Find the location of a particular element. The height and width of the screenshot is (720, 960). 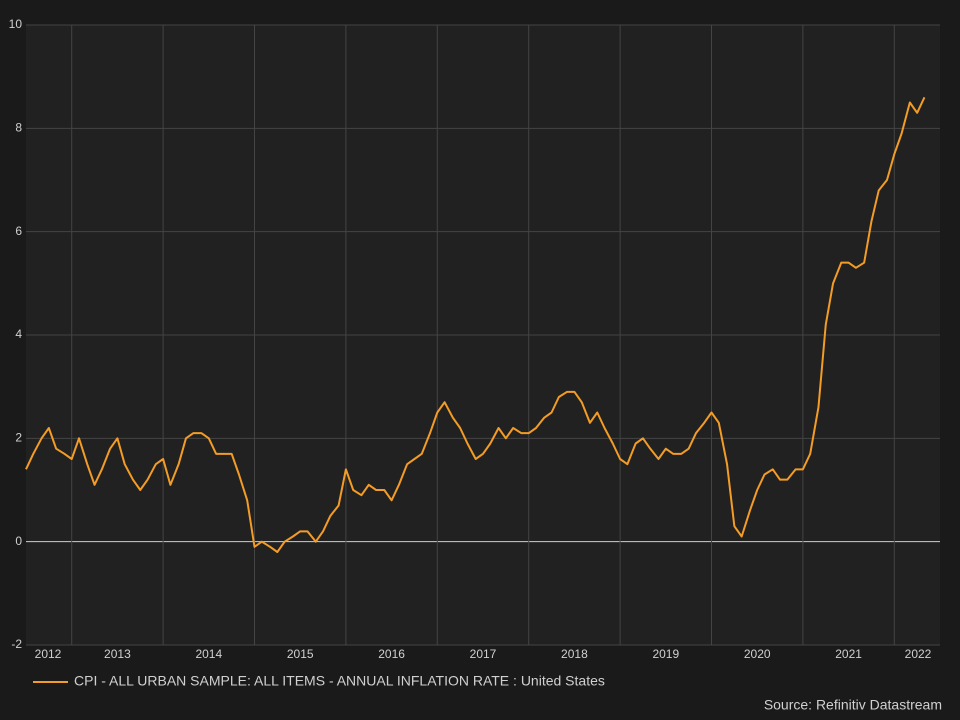

y-tick-label: 4 is located at coordinates (18, 334).